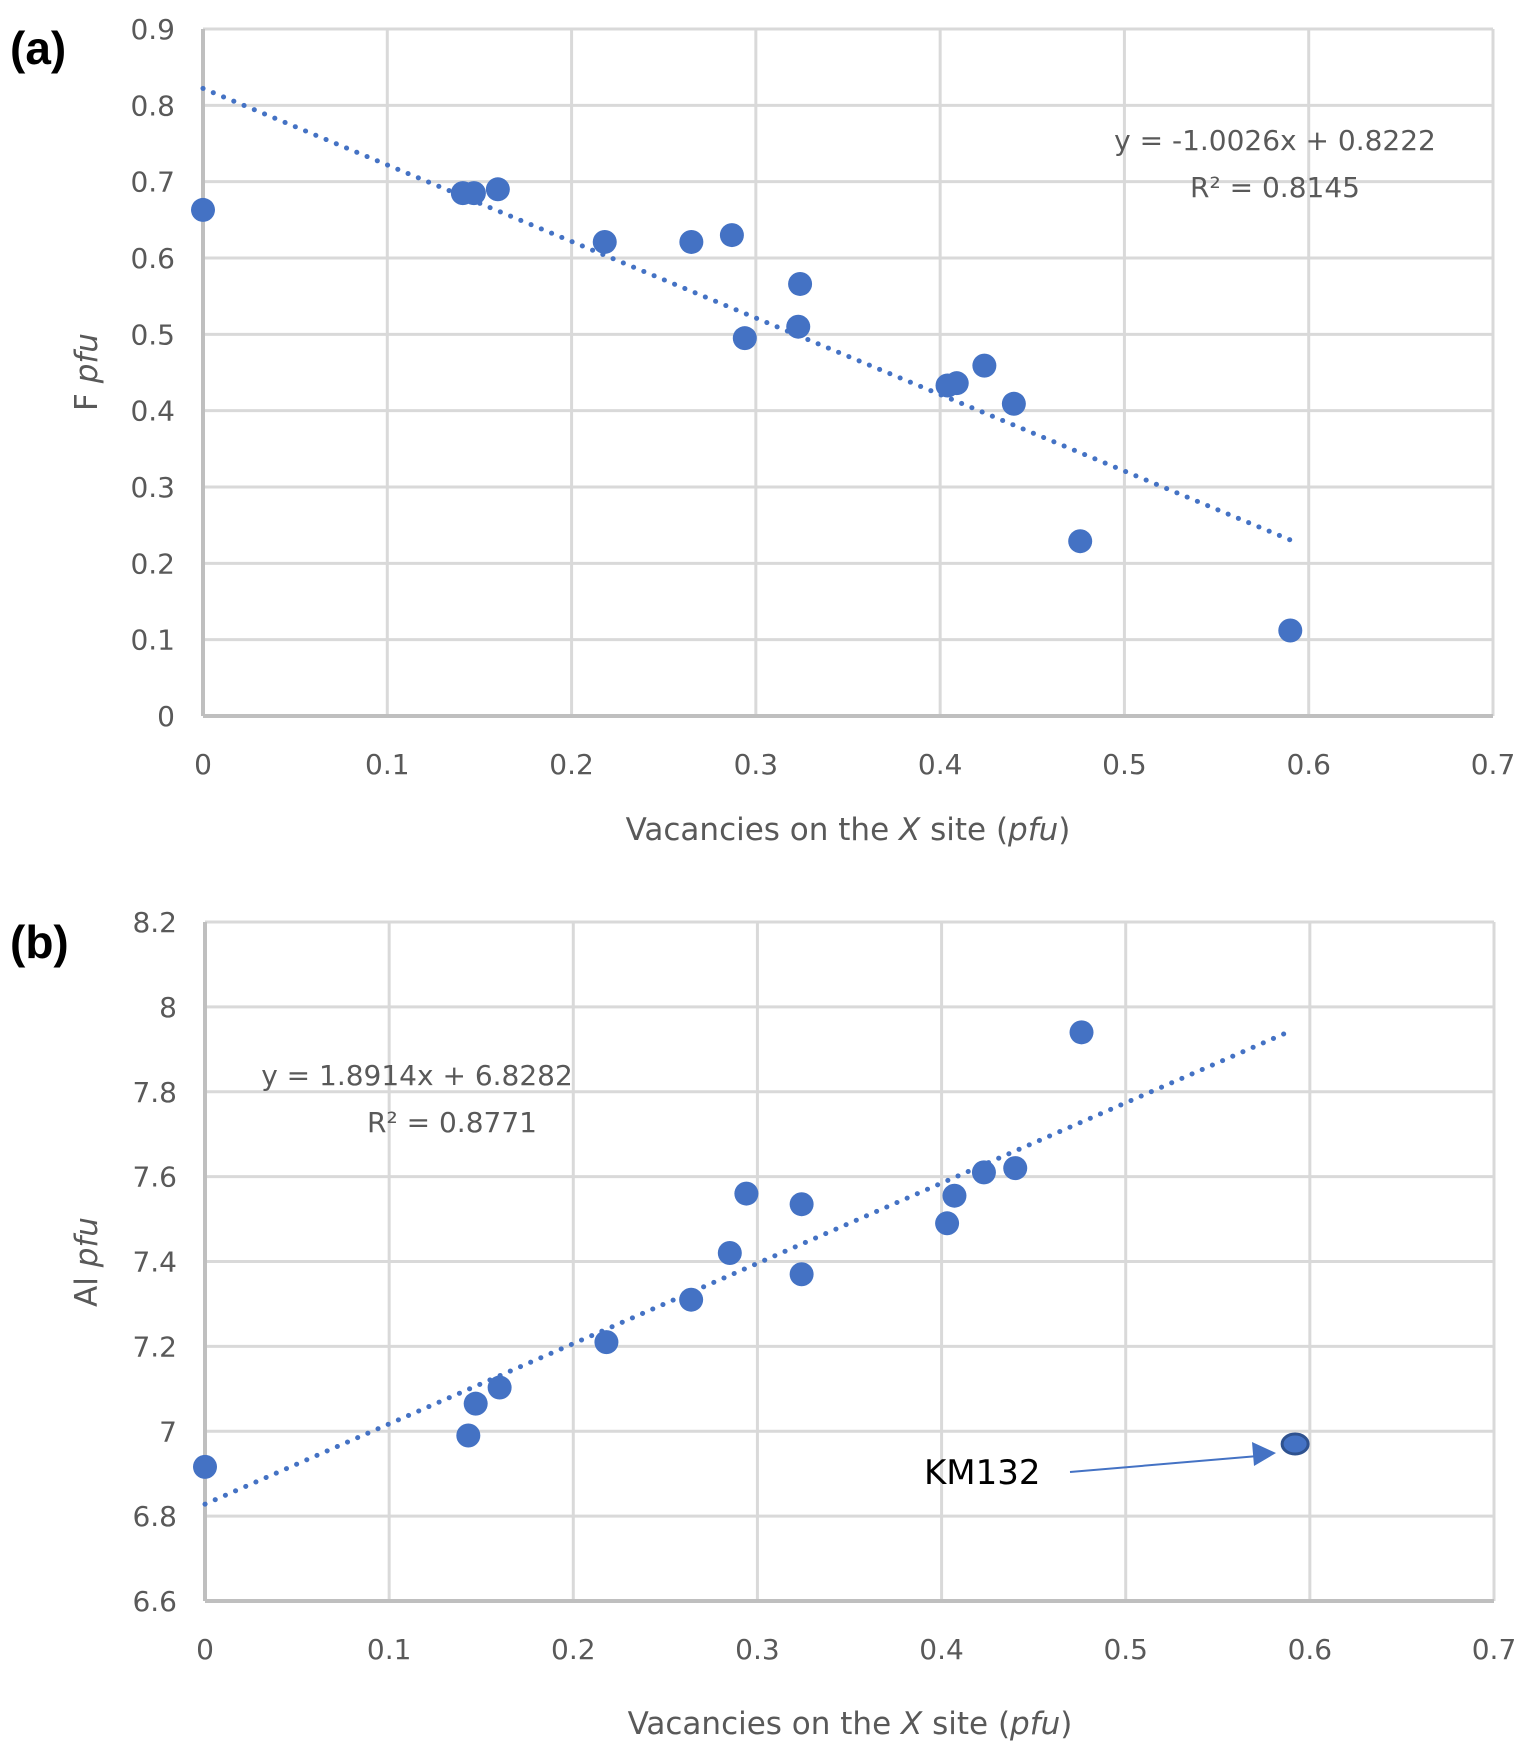  I want to click on y-tick-label: 0.2, so click(152, 563).